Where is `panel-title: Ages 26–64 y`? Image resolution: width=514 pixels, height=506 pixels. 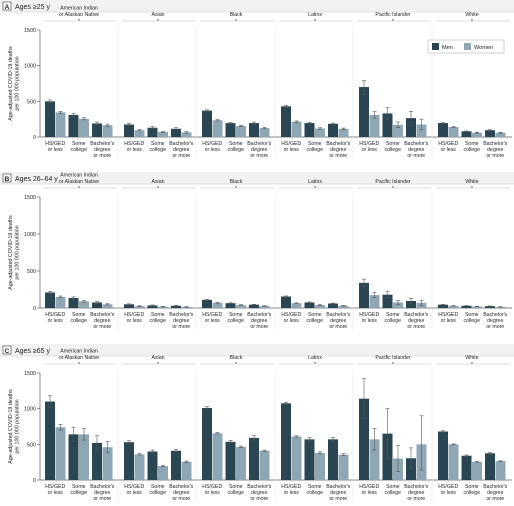
panel-title: Ages 26–64 y is located at coordinates (36, 179).